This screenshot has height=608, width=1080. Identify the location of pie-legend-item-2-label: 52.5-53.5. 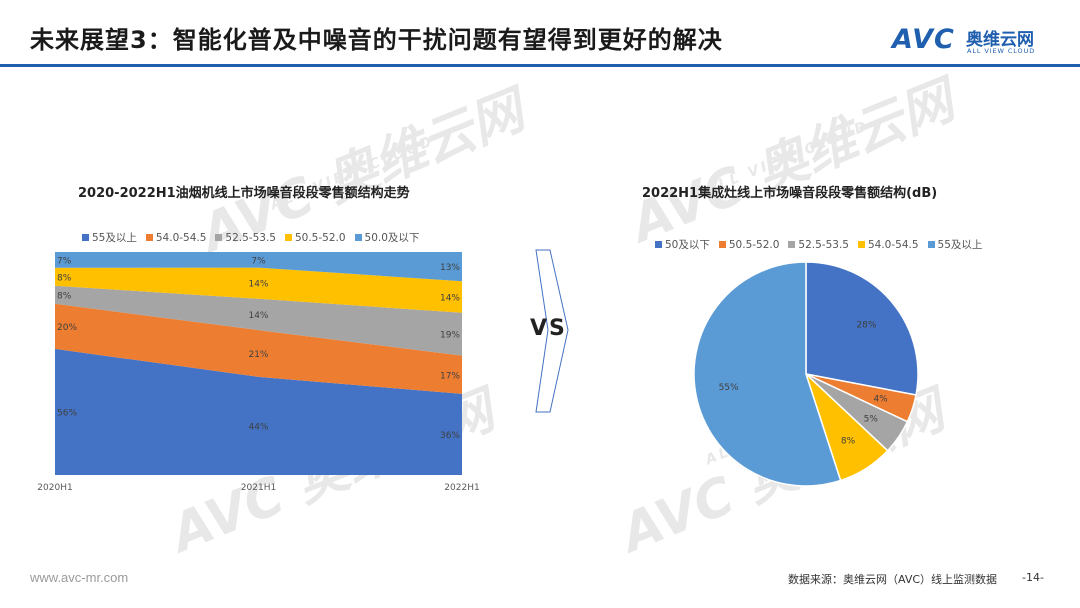
(823, 244).